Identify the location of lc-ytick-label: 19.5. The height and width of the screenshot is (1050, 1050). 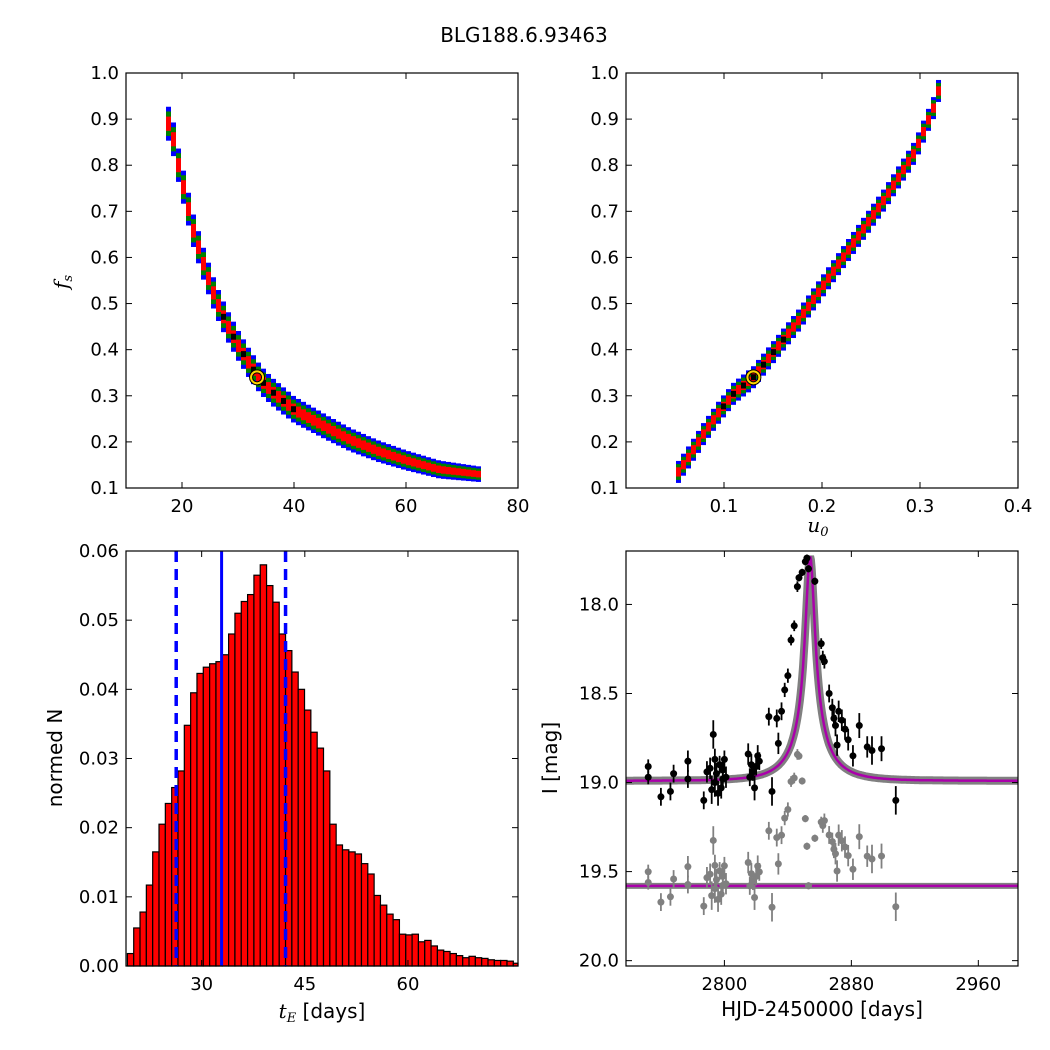
(599, 872).